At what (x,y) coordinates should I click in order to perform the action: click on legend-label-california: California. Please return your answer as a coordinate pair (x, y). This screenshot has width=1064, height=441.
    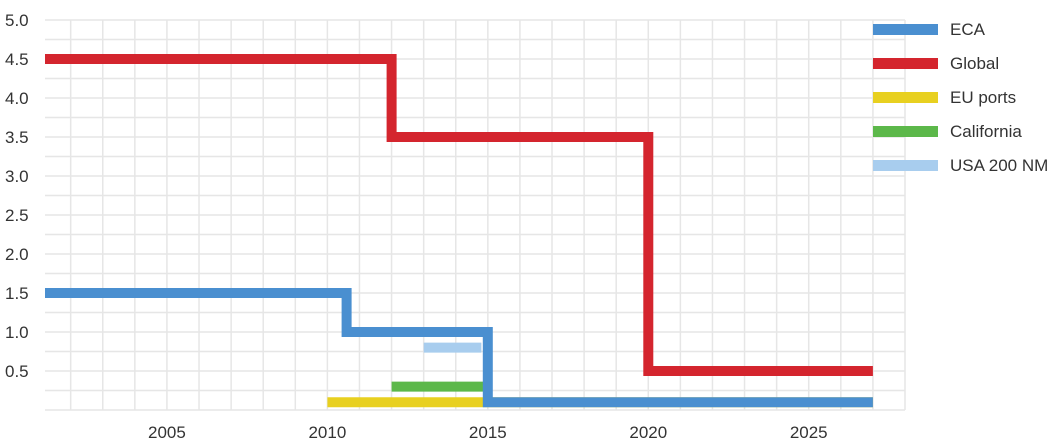
    Looking at the image, I should click on (986, 131).